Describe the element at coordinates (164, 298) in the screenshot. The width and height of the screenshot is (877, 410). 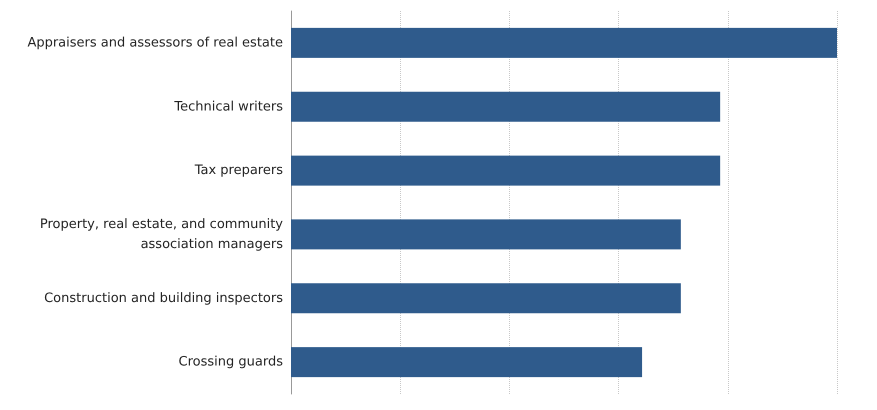
I see `y-tick-label: Construction and building inspectors` at that location.